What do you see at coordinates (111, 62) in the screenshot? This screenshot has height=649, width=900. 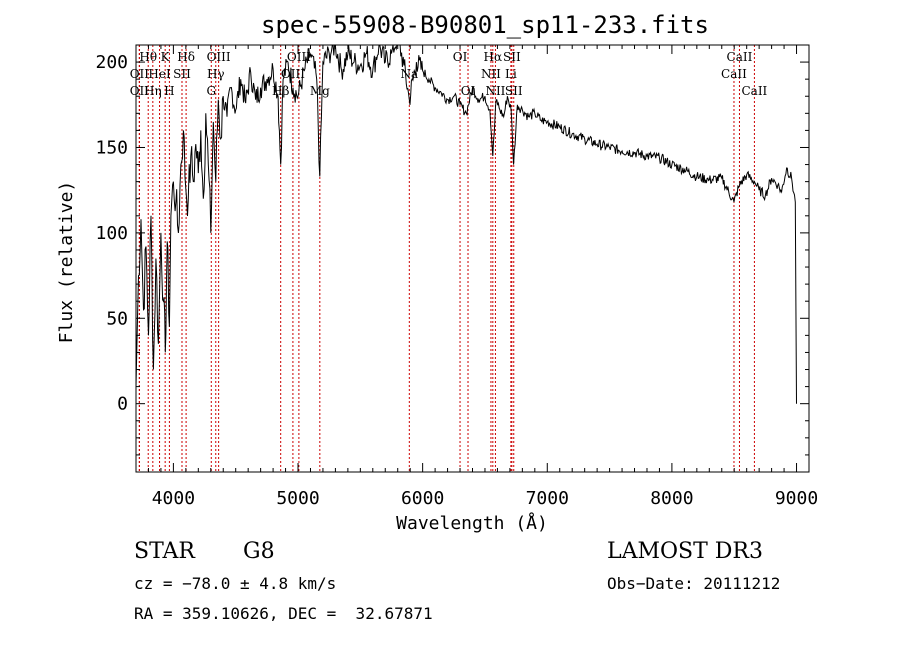 I see `y-tick-label: 200` at bounding box center [111, 62].